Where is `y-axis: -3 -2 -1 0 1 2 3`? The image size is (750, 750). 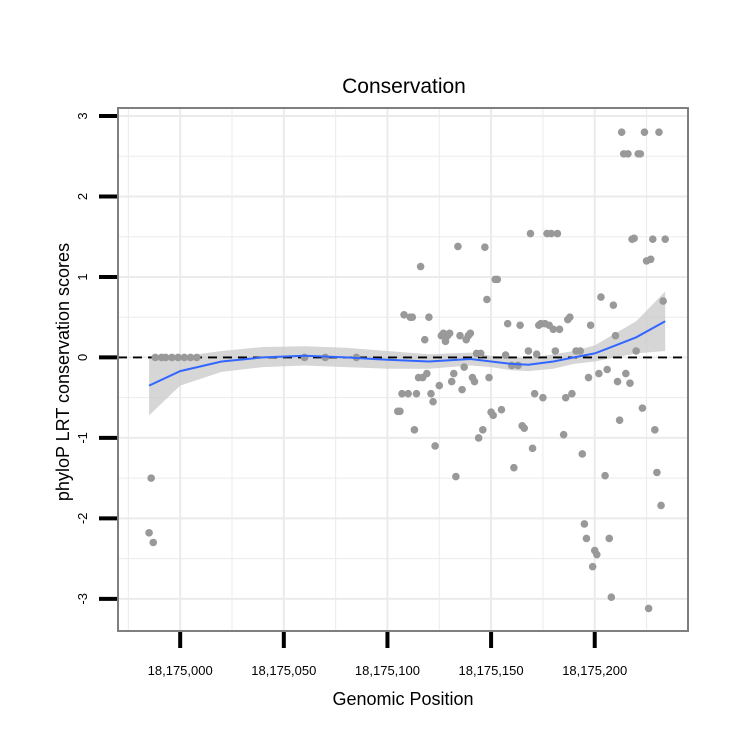 y-axis: -3 -2 -1 0 1 2 3 is located at coordinates (96, 358).